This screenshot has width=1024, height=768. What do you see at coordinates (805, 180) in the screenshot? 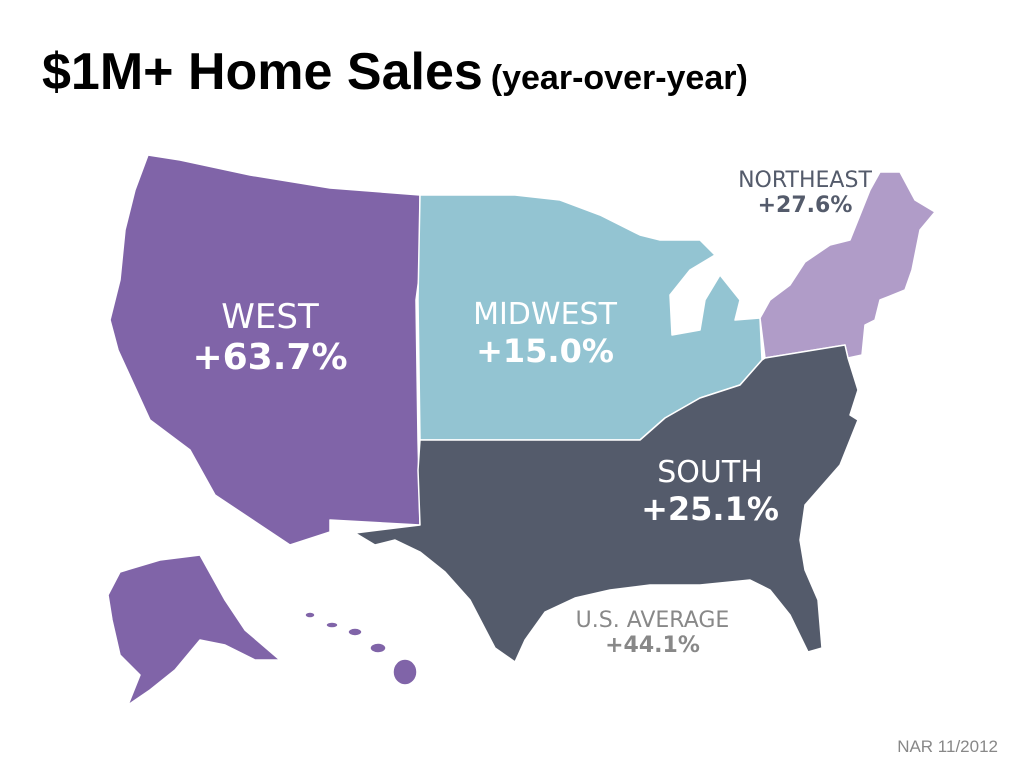
I see `northeast-name: NORTHEAST` at bounding box center [805, 180].